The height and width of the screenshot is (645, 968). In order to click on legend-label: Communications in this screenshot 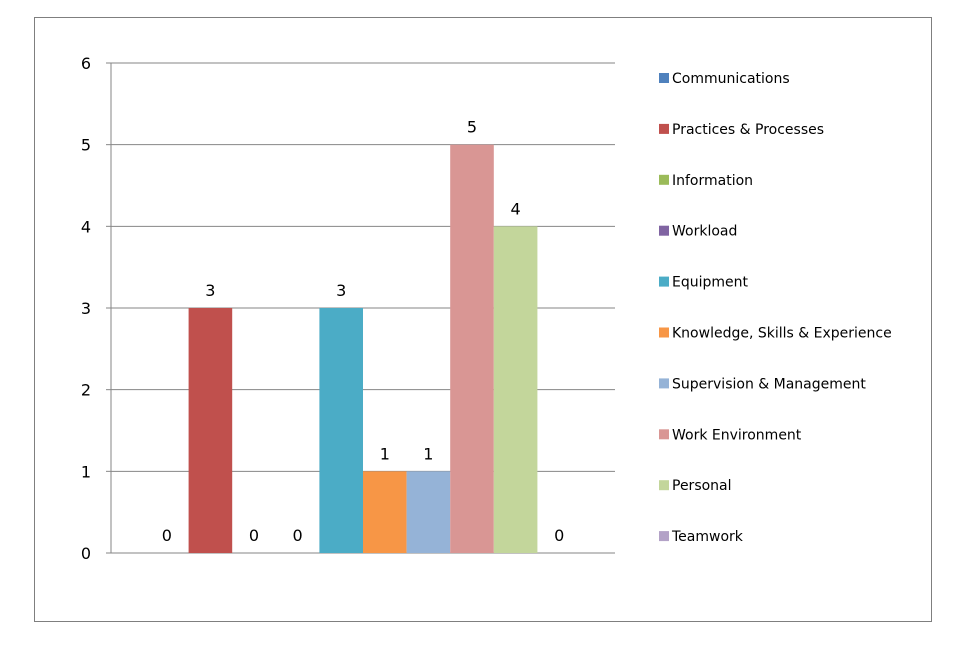, I will do `click(731, 79)`.